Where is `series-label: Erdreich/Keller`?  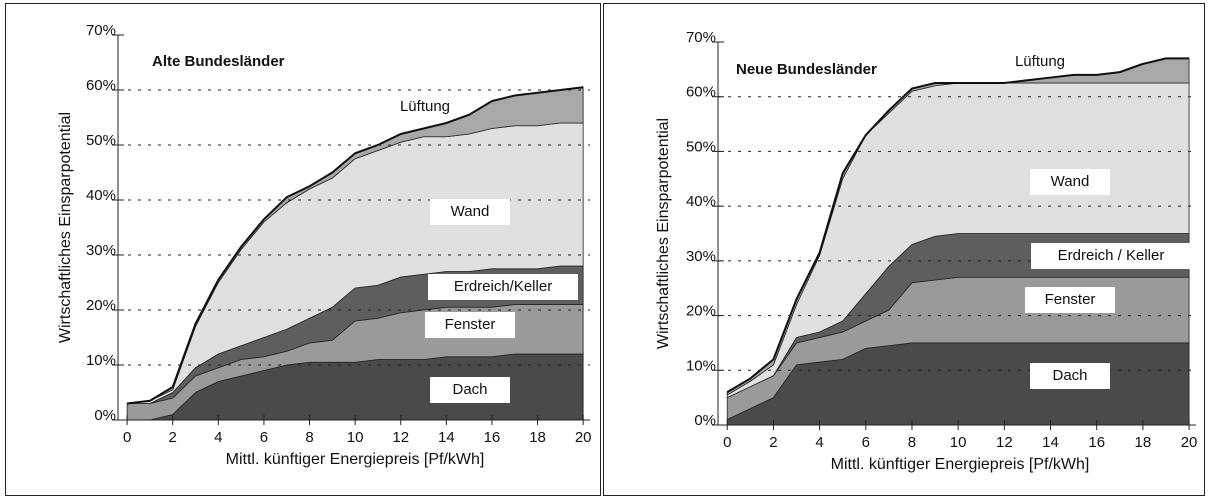
series-label: Erdreich/Keller is located at coordinates (503, 286).